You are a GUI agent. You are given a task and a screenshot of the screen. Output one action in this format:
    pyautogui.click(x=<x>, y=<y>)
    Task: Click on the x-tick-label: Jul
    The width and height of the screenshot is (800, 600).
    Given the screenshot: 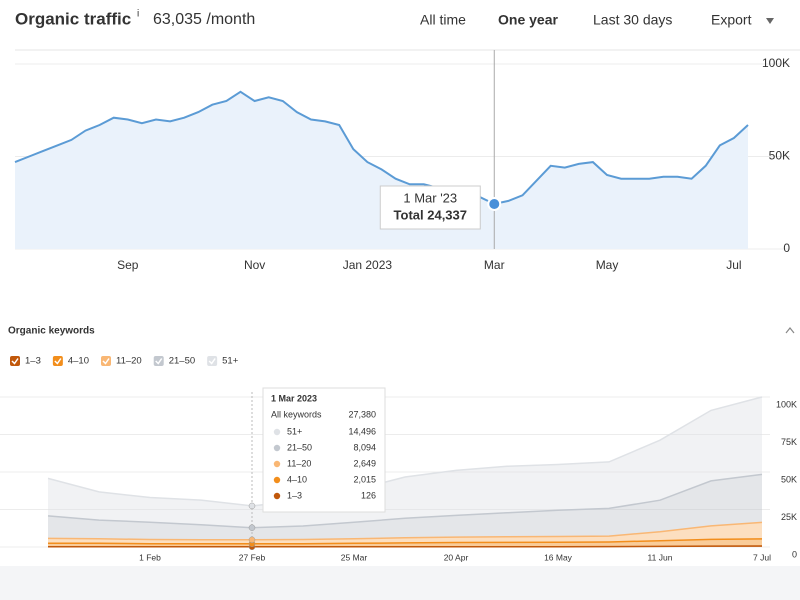 What is the action you would take?
    pyautogui.click(x=733, y=265)
    